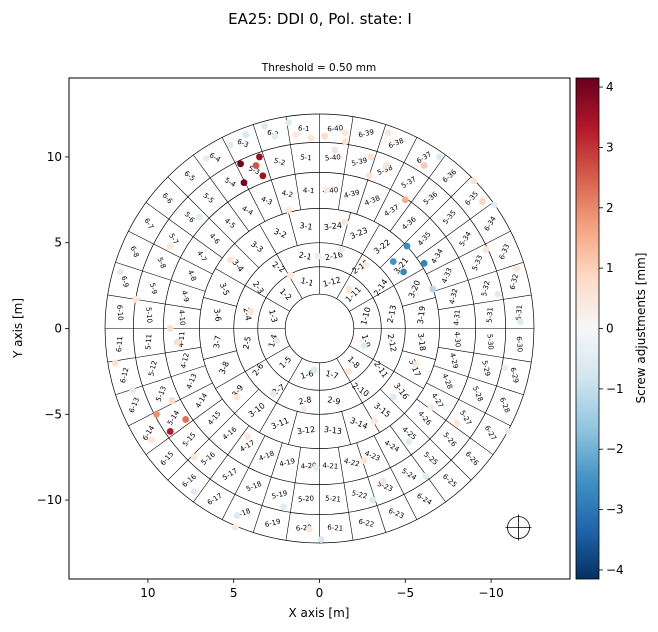  I want to click on panel-label: 3-13, so click(332, 430).